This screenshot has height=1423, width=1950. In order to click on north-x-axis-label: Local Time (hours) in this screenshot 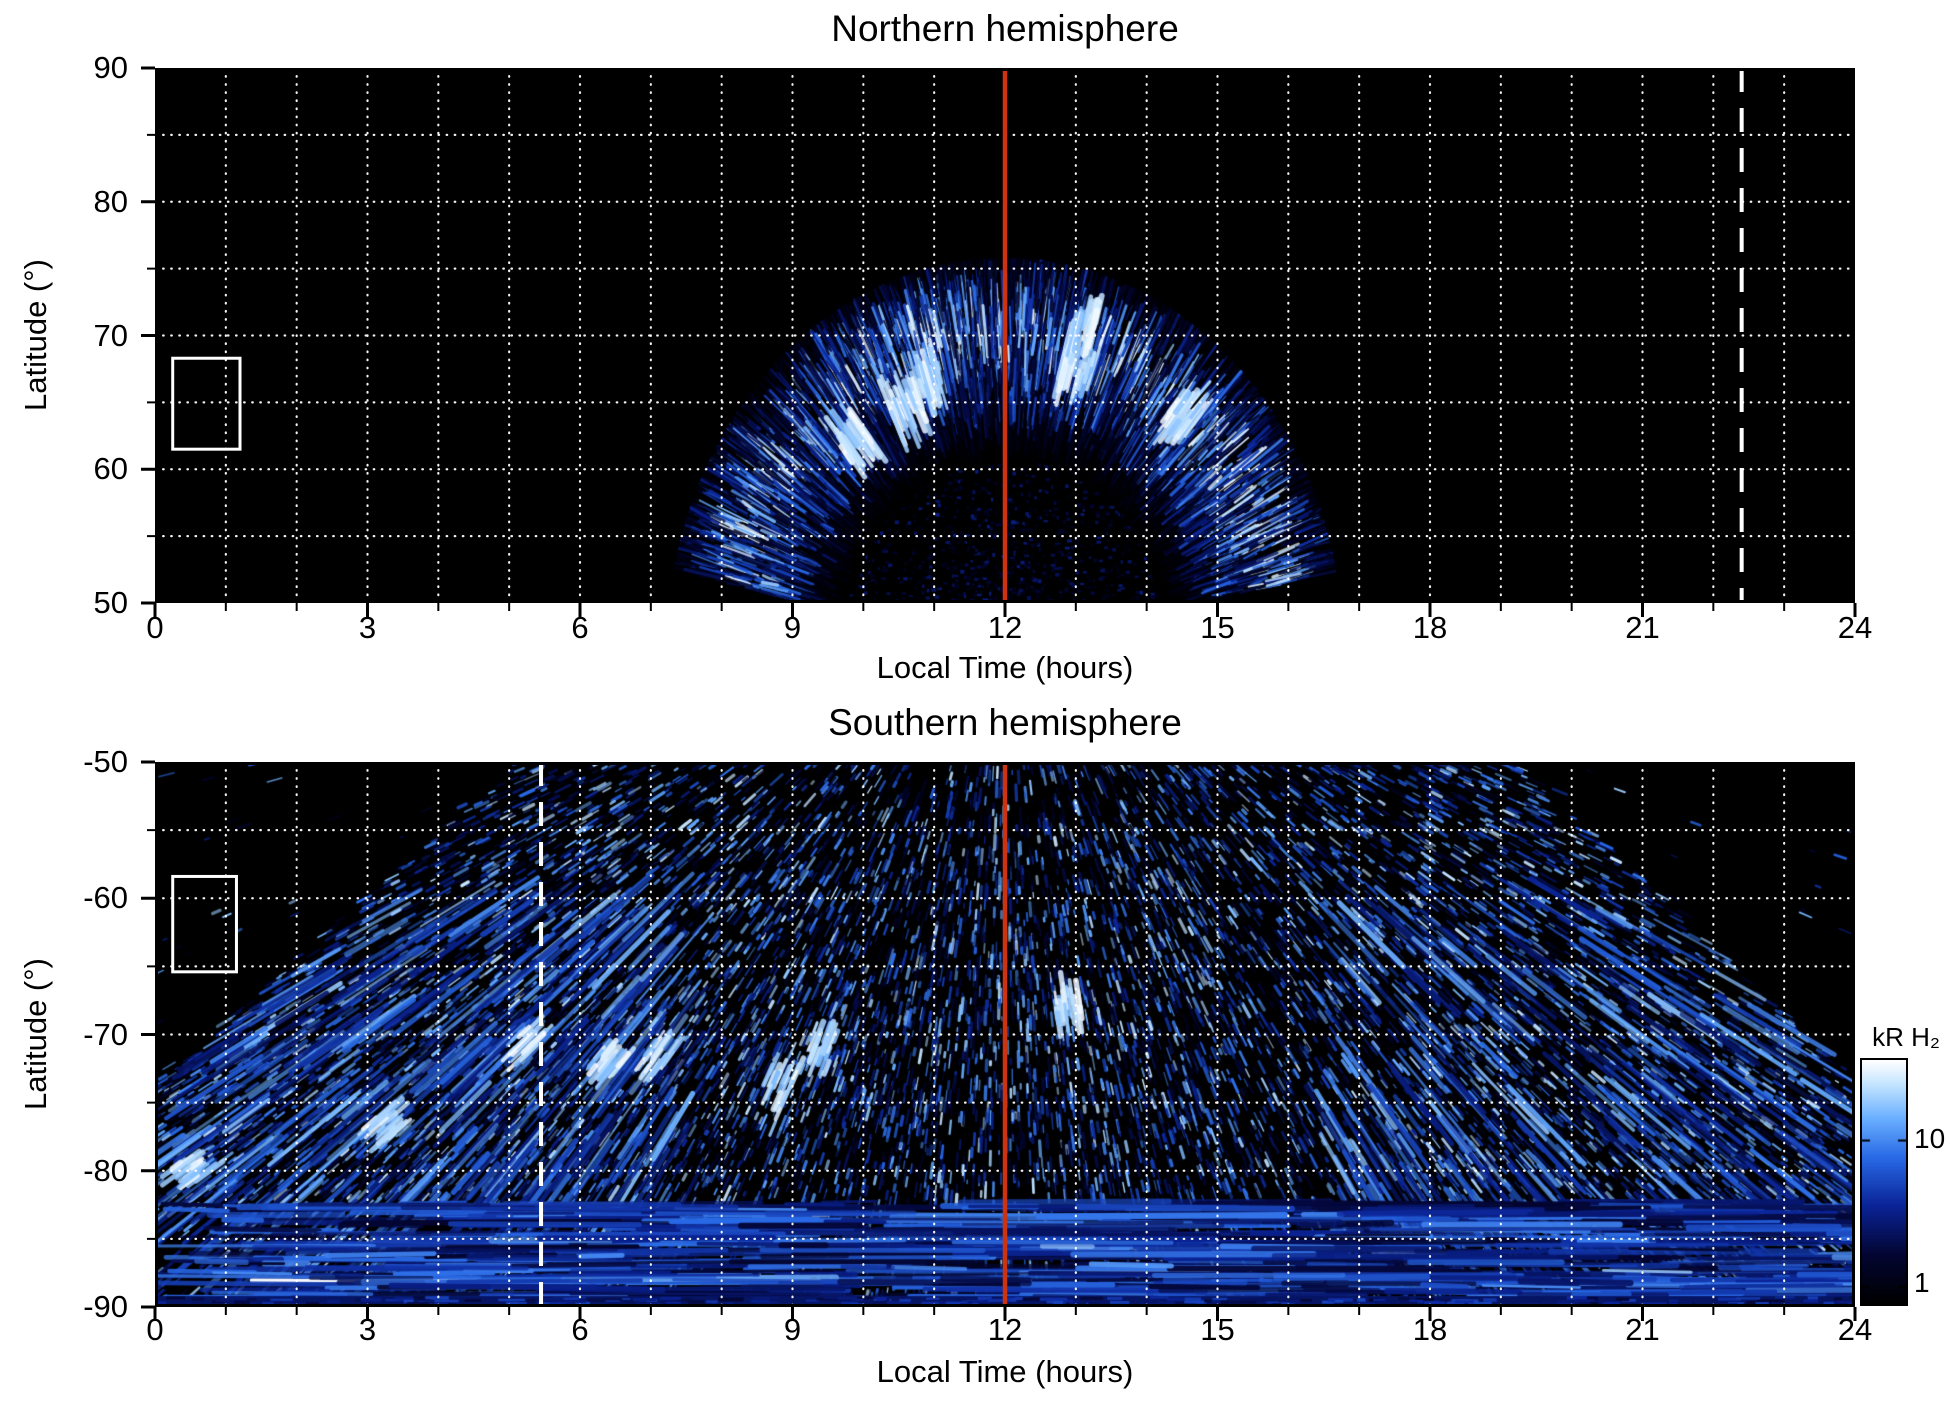, I will do `click(1005, 667)`.